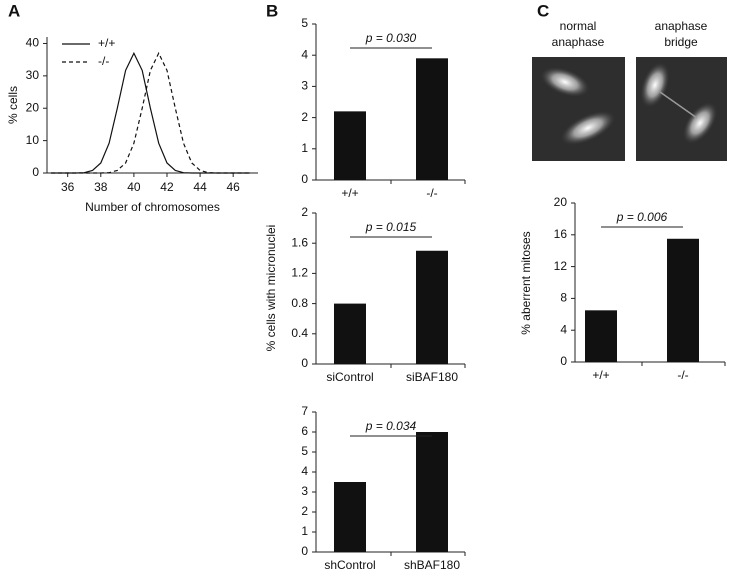  I want to click on y-axis-label: % cells, so click(13, 105).